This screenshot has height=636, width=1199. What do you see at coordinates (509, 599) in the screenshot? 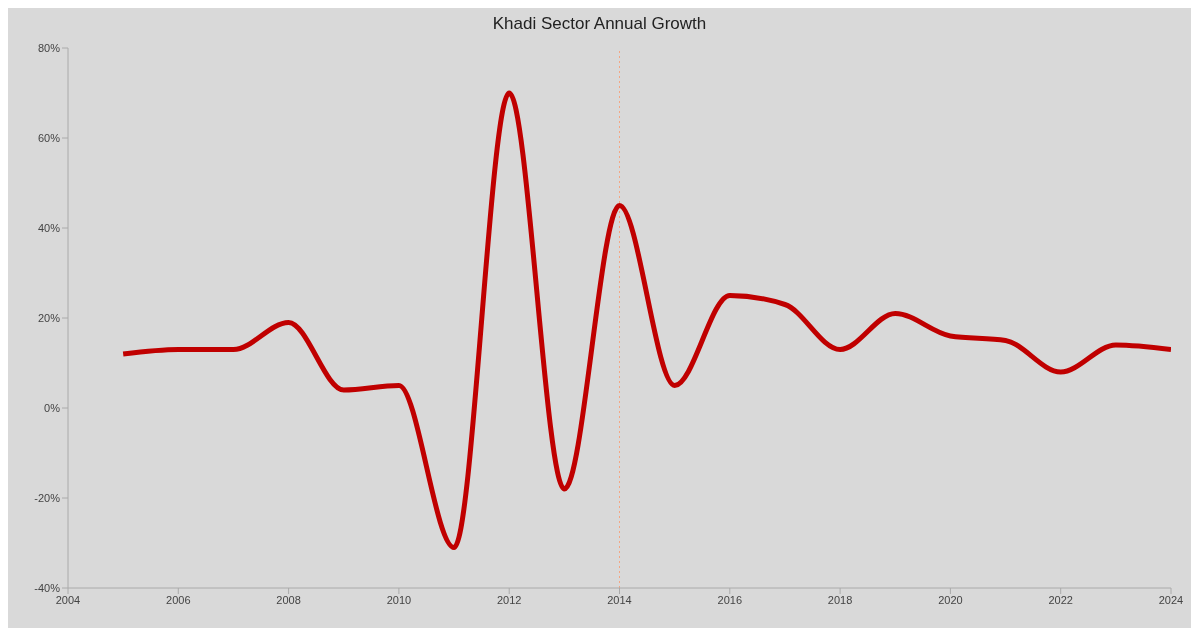
I see `x-tick-label: 2012` at bounding box center [509, 599].